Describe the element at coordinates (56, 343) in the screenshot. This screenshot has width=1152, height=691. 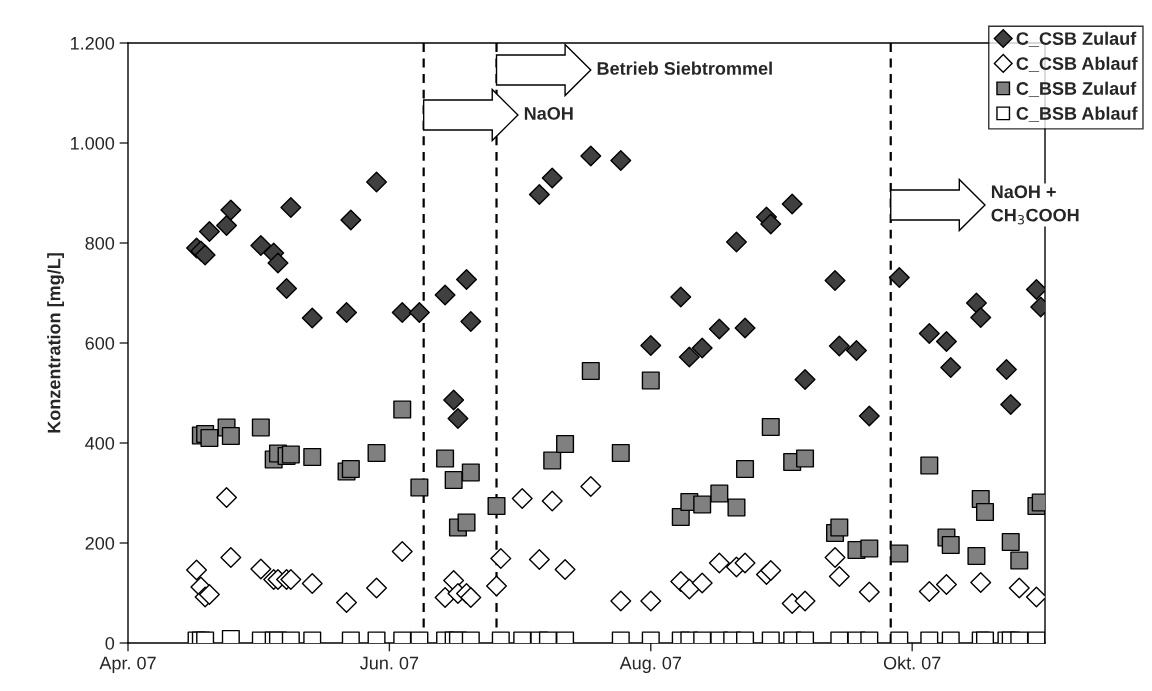
I see `y-axis-title: Konzentration [mg/L]` at that location.